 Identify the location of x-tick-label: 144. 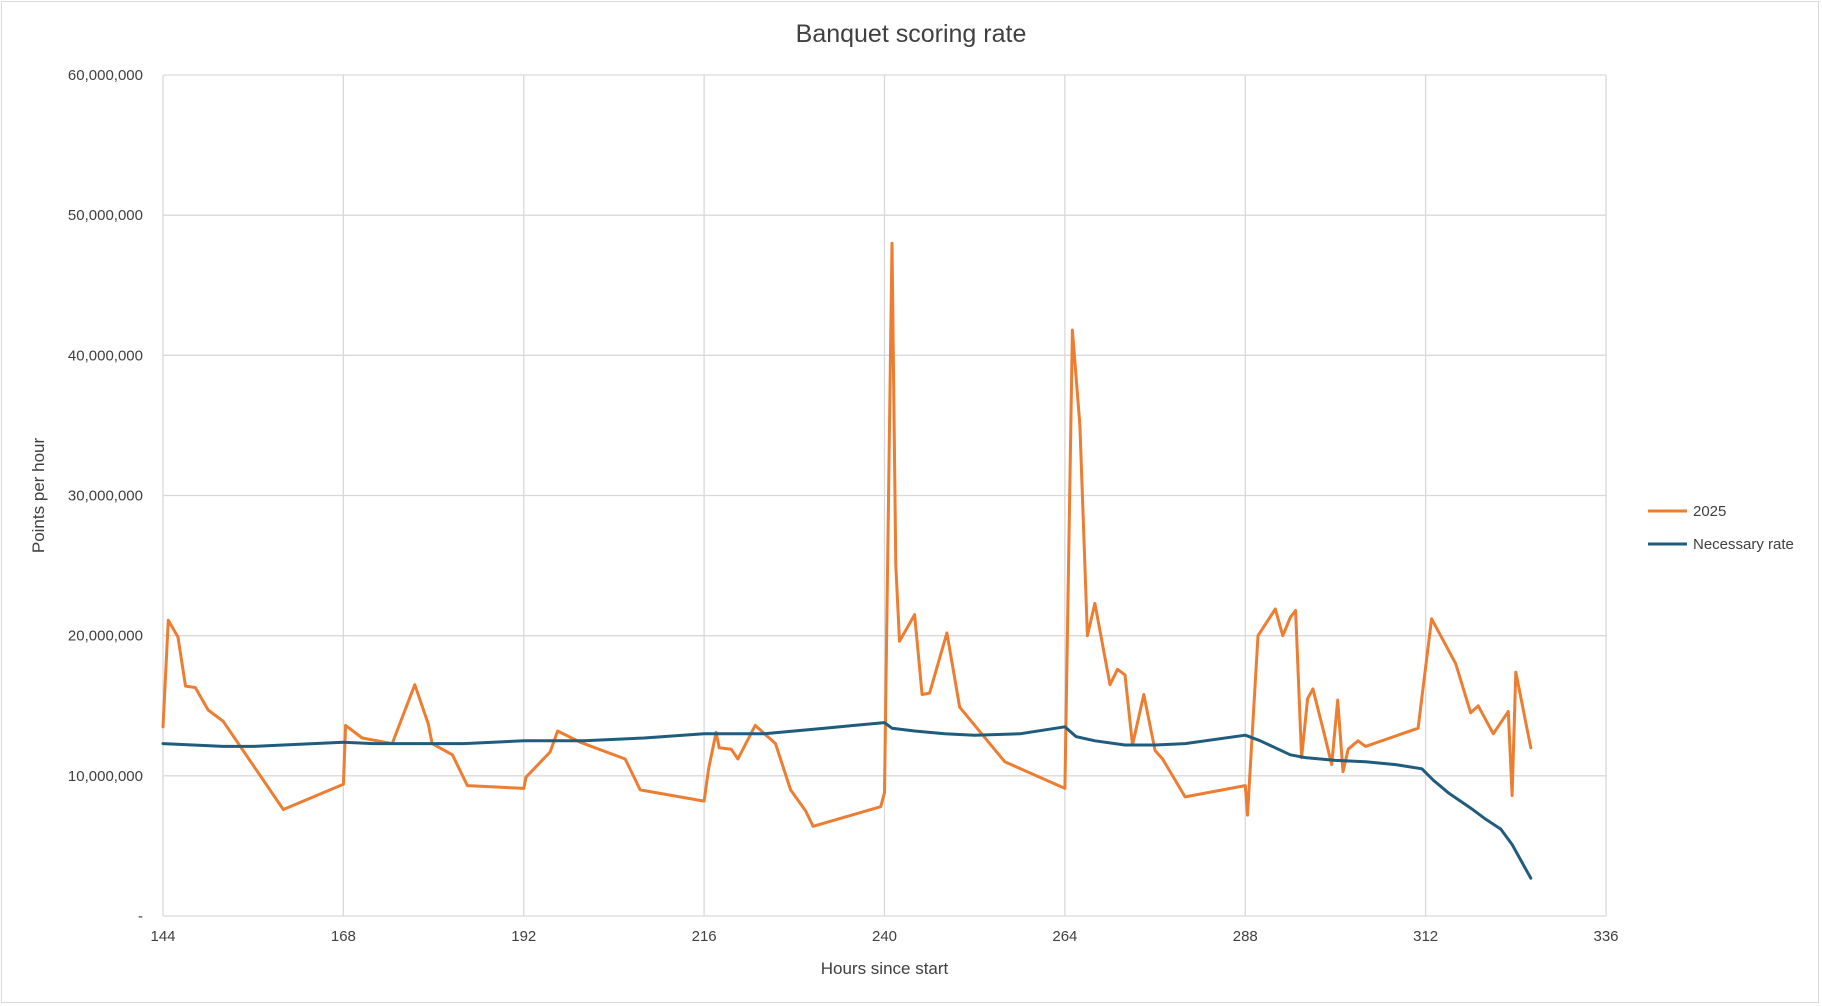
(162, 936).